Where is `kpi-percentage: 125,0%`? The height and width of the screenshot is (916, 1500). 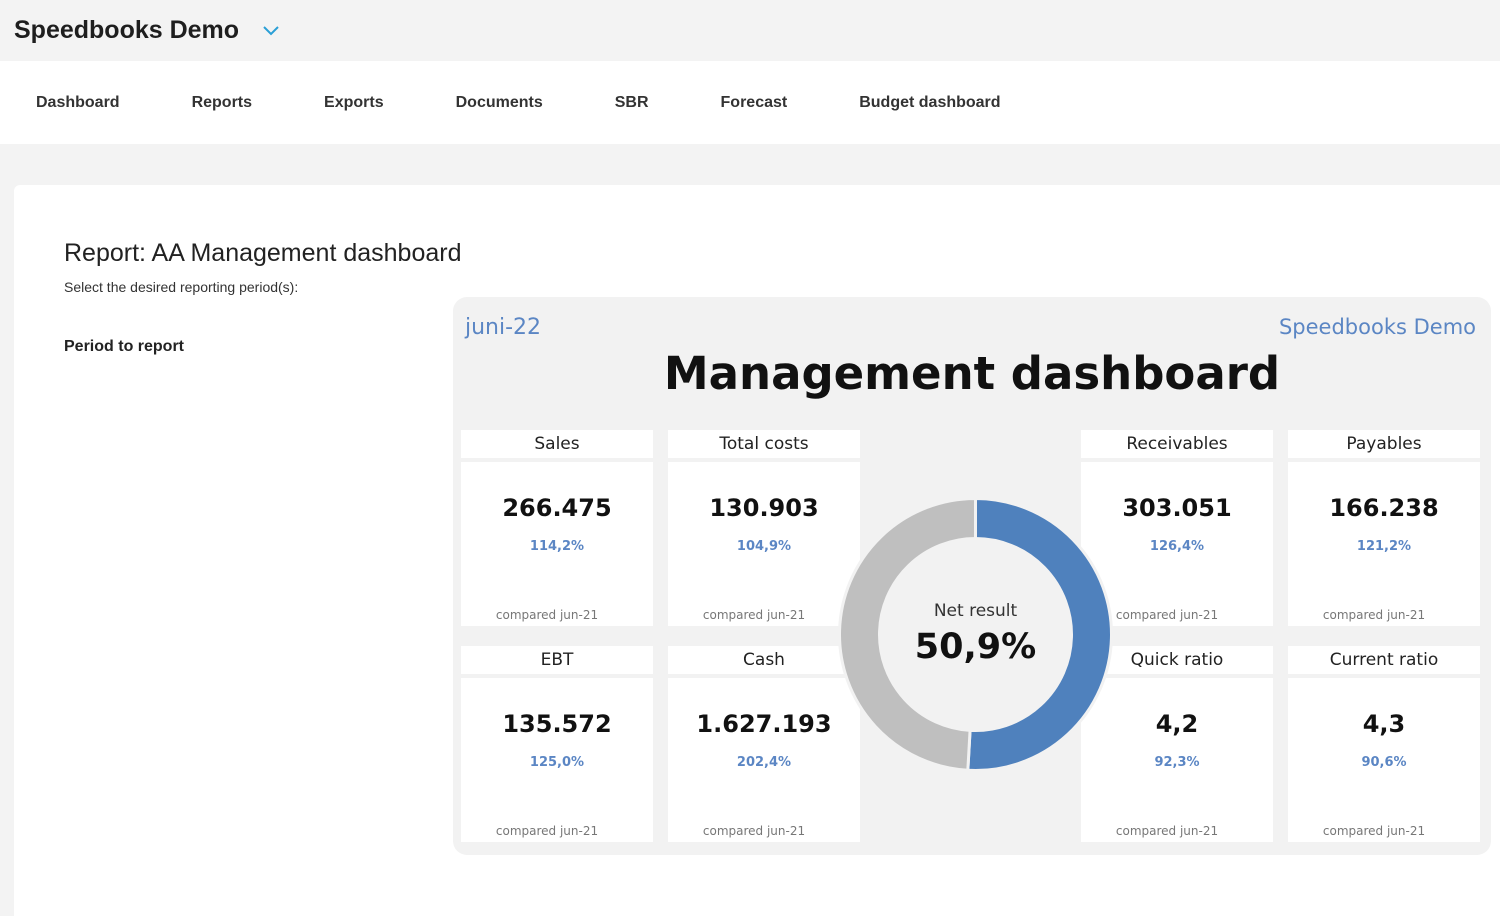 kpi-percentage: 125,0% is located at coordinates (557, 762).